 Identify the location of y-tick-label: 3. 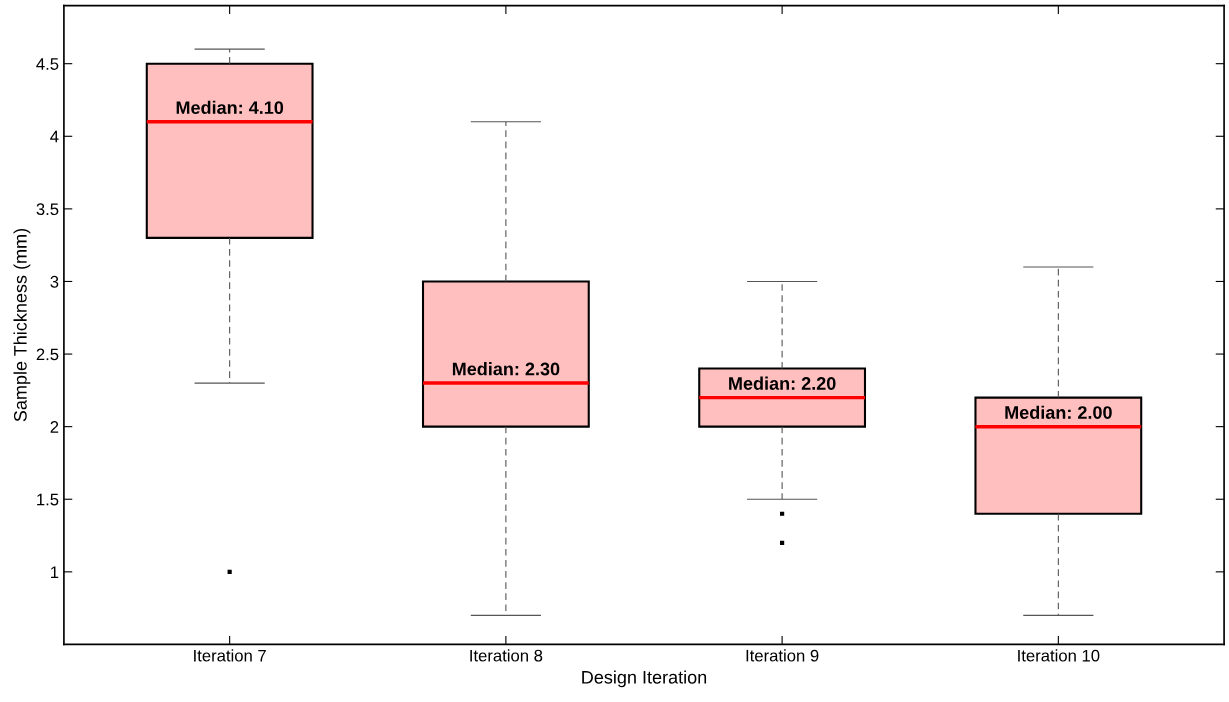
(54, 281).